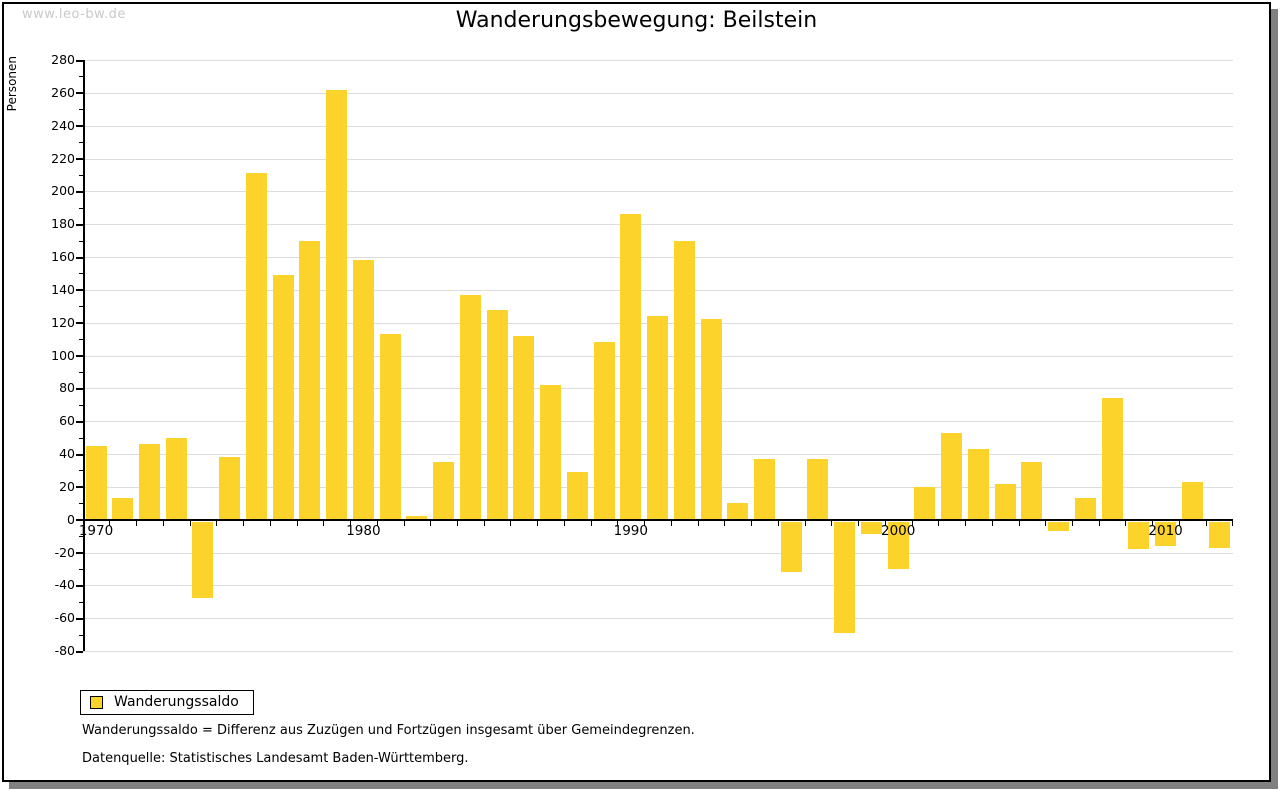 The width and height of the screenshot is (1280, 791). Describe the element at coordinates (310, 380) in the screenshot. I see `bar-1978` at that location.